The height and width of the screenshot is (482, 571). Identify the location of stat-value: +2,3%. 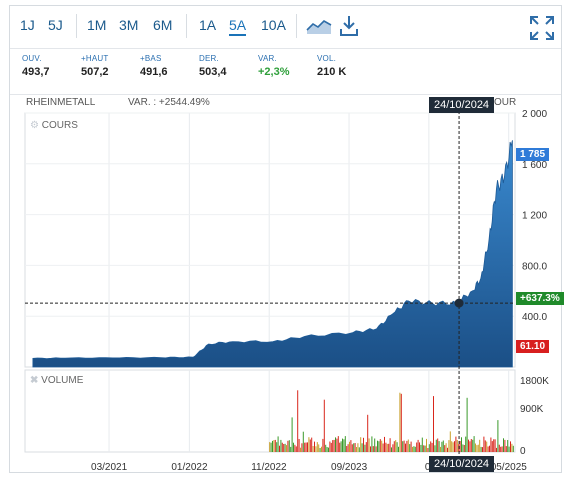
(274, 72).